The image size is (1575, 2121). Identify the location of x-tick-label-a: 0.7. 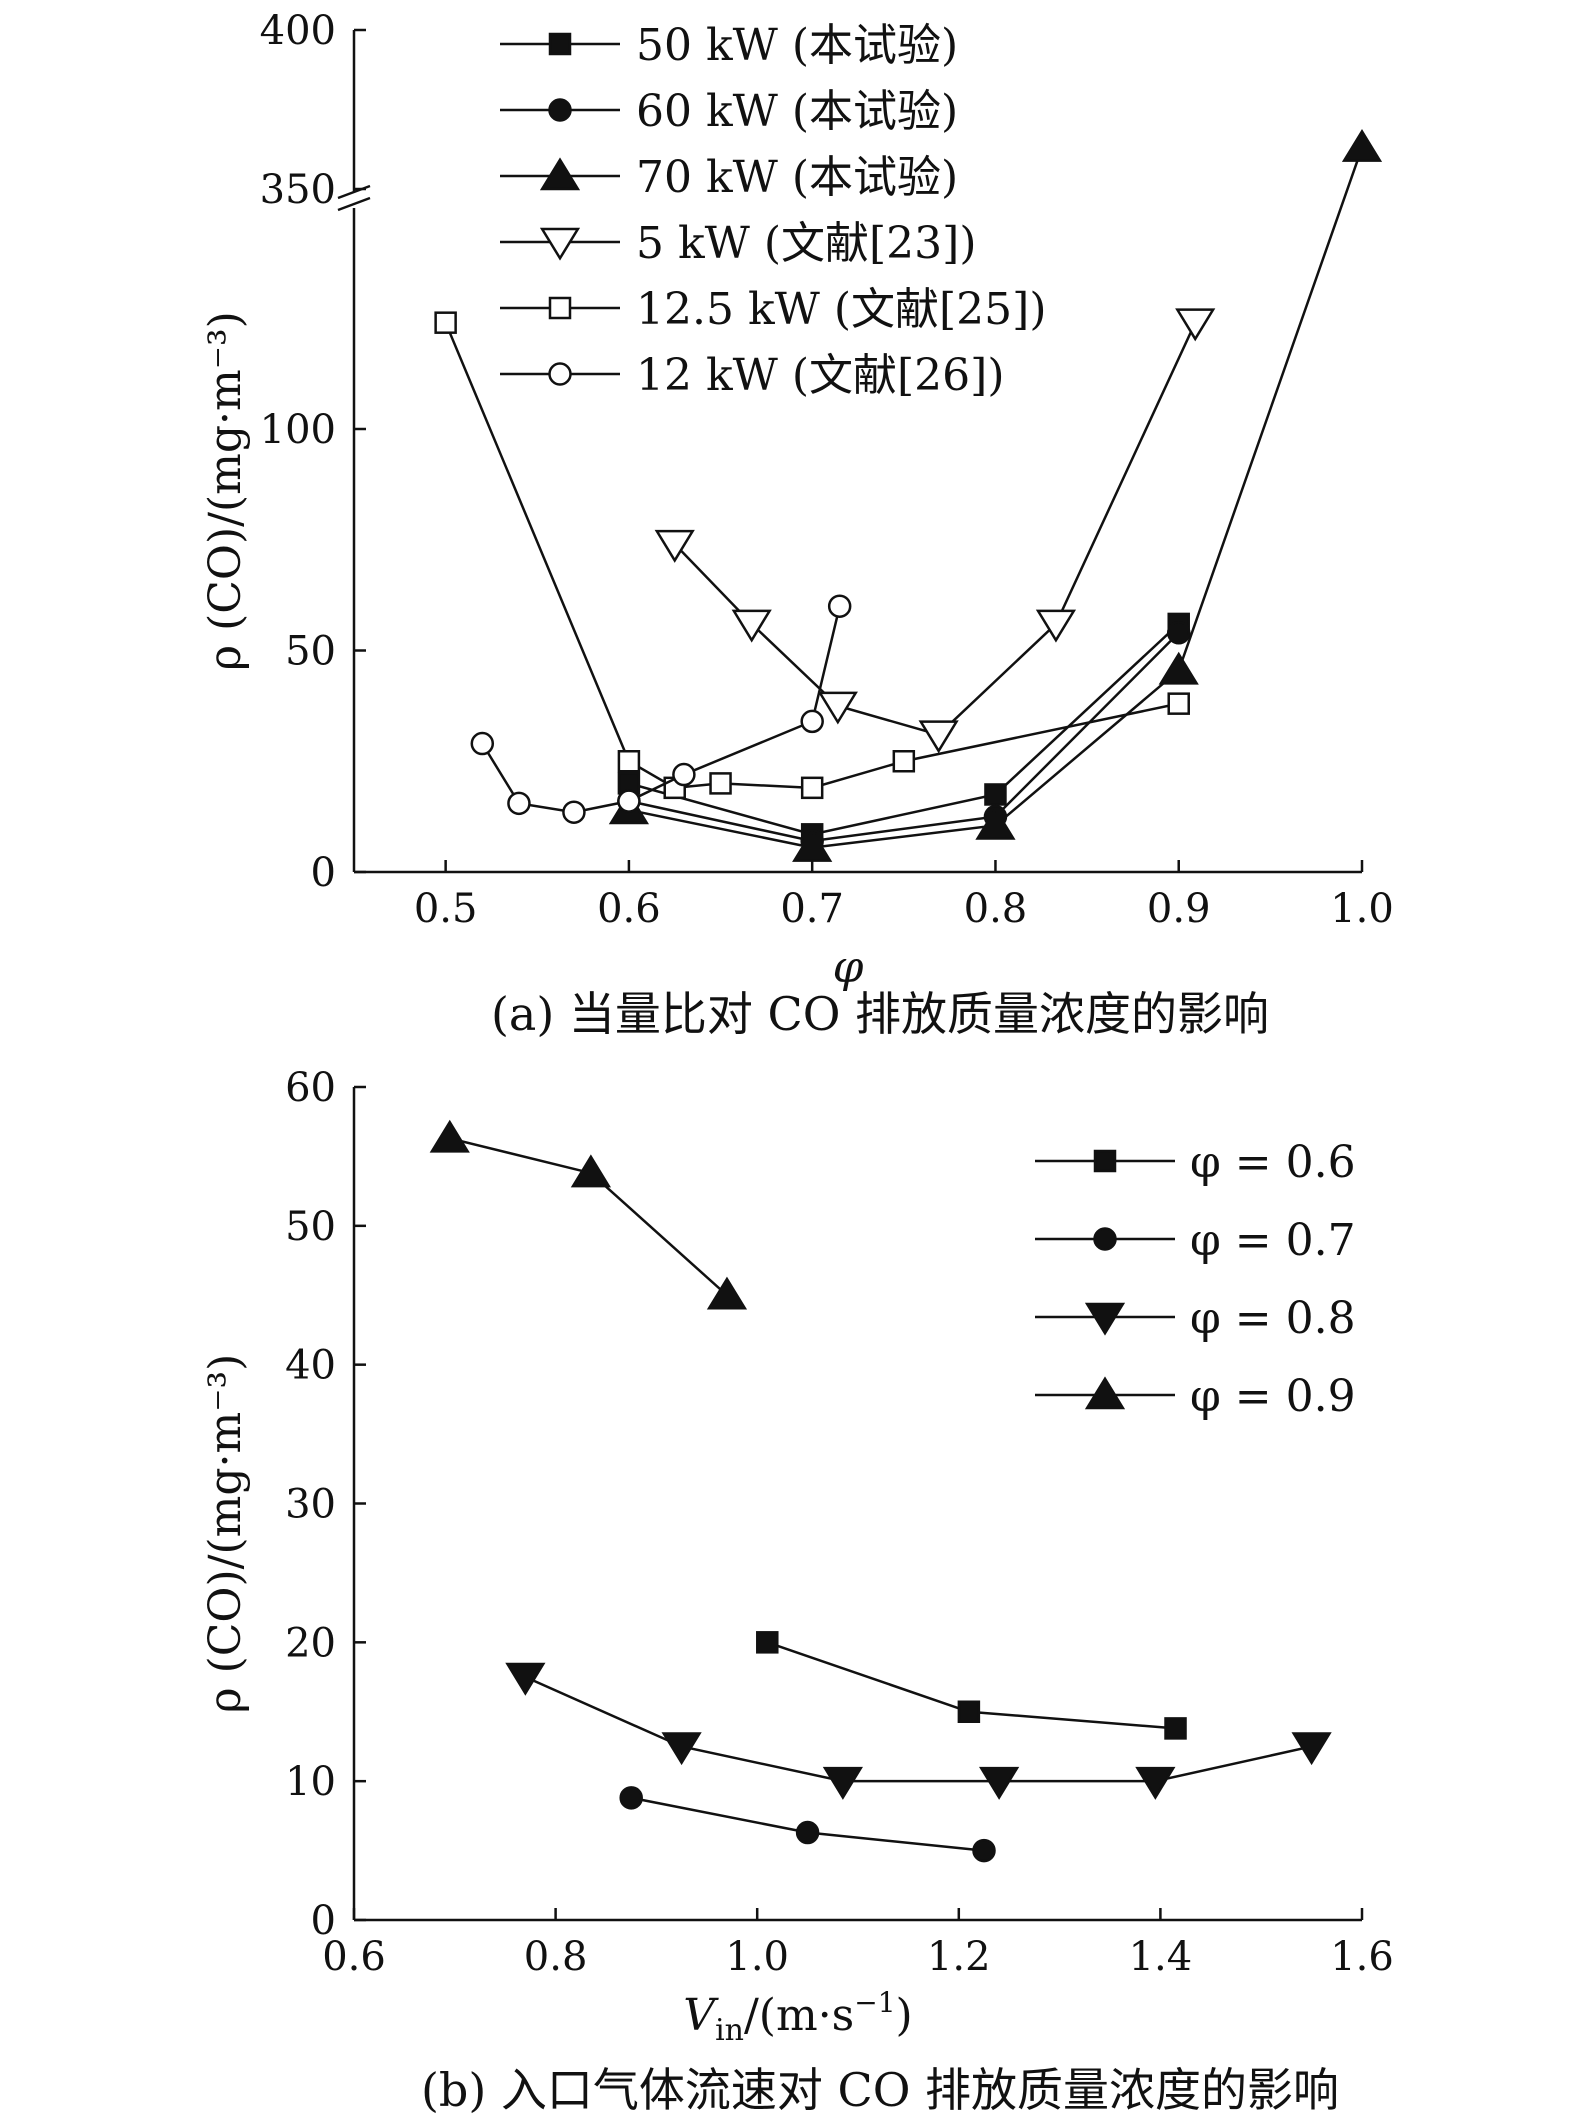
(812, 909).